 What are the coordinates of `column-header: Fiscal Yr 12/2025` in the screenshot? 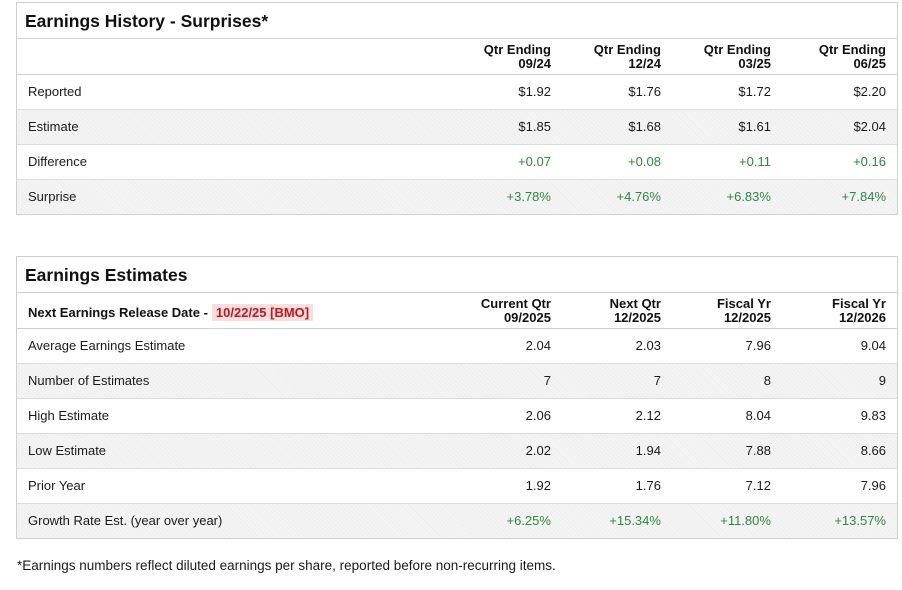 It's located at (743, 310).